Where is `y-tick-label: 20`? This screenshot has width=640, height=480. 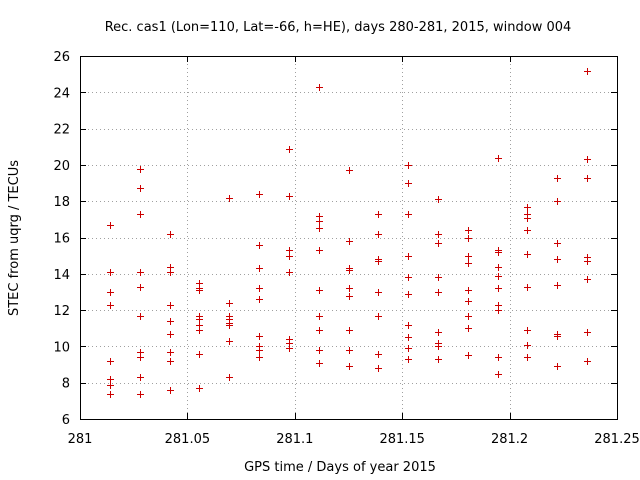
y-tick-label: 20 is located at coordinates (61, 166).